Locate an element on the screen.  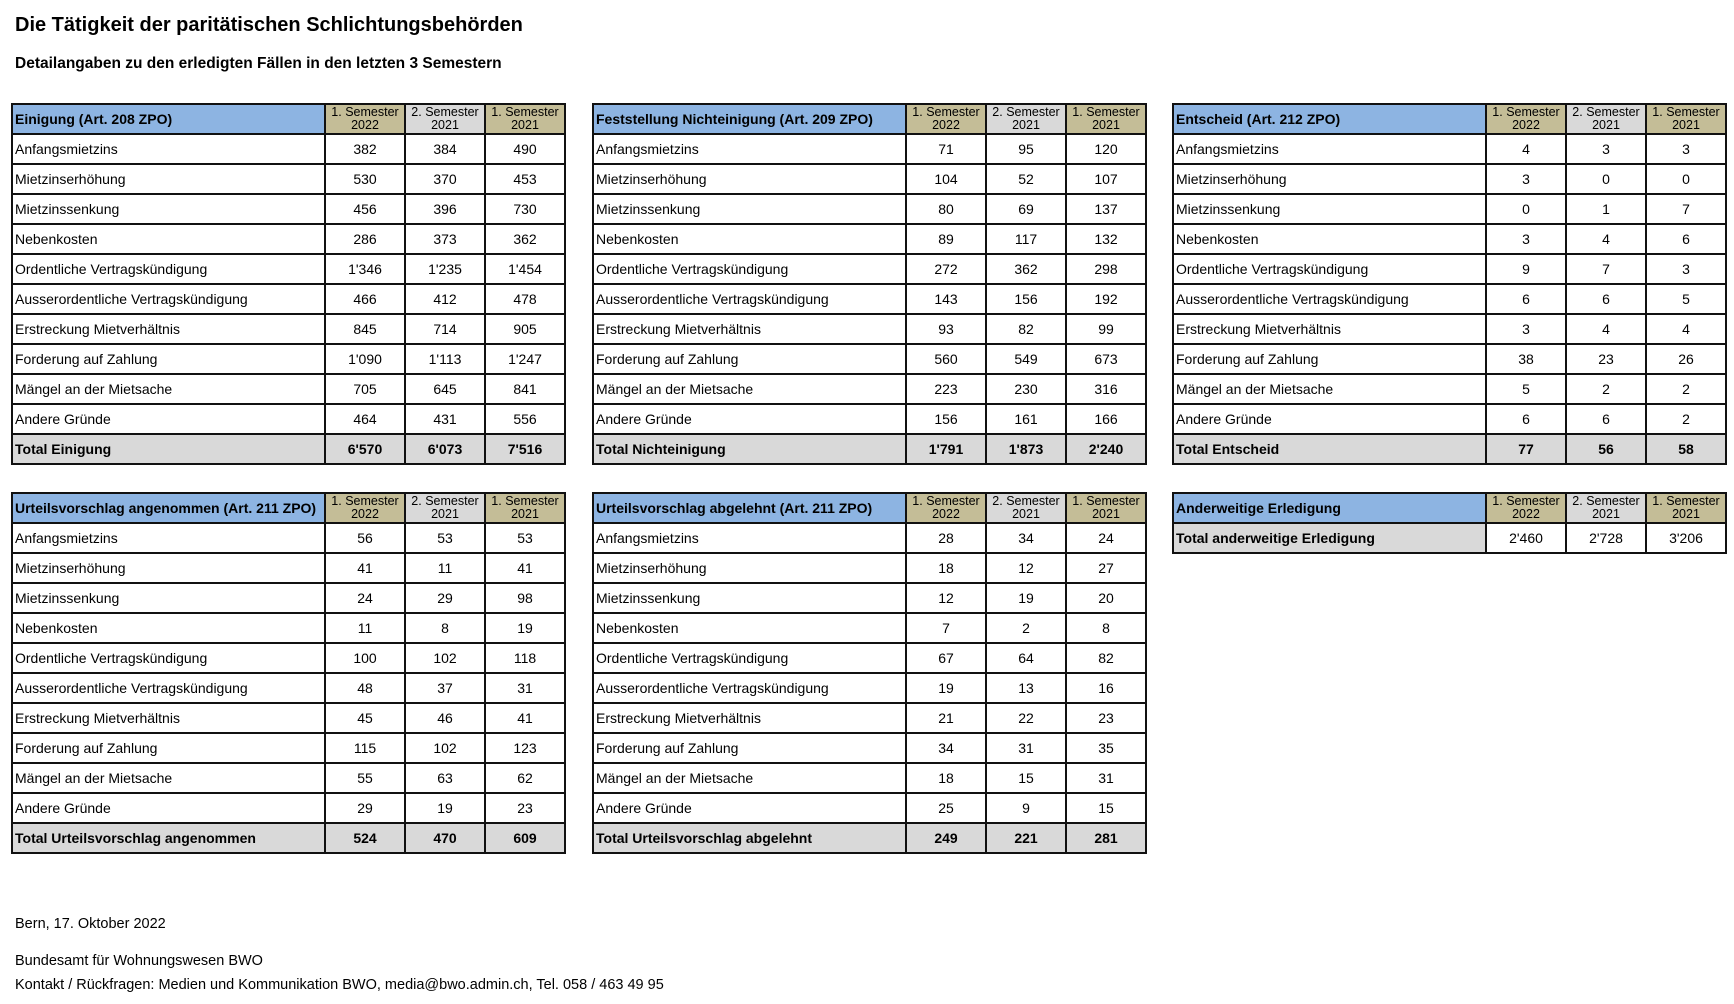
row-value: 560 is located at coordinates (946, 359).